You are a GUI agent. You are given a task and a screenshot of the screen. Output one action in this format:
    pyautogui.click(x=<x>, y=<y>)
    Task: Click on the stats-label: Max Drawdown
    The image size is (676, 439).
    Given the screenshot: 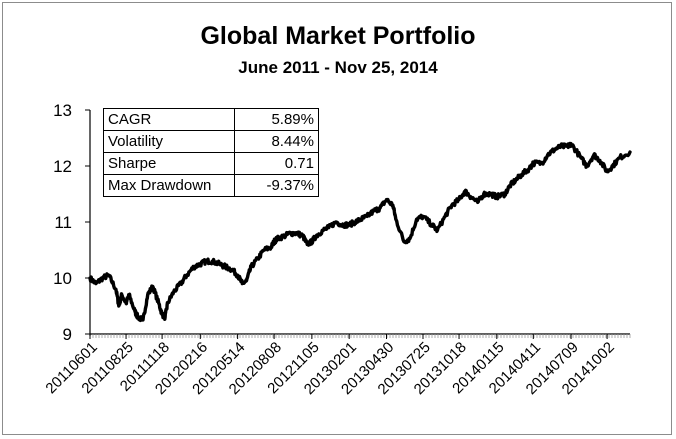 What is the action you would take?
    pyautogui.click(x=169, y=185)
    